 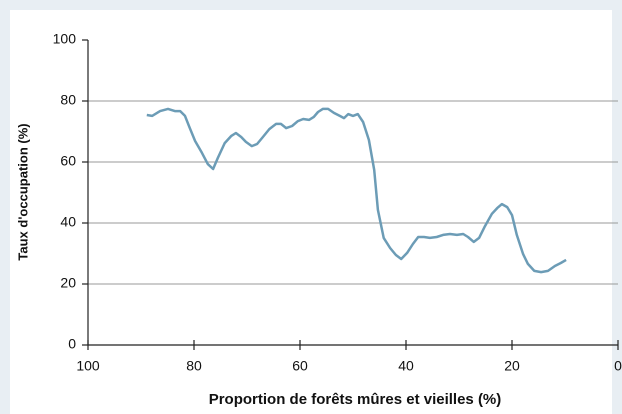 I want to click on x-tick-label: 0, so click(x=618, y=366).